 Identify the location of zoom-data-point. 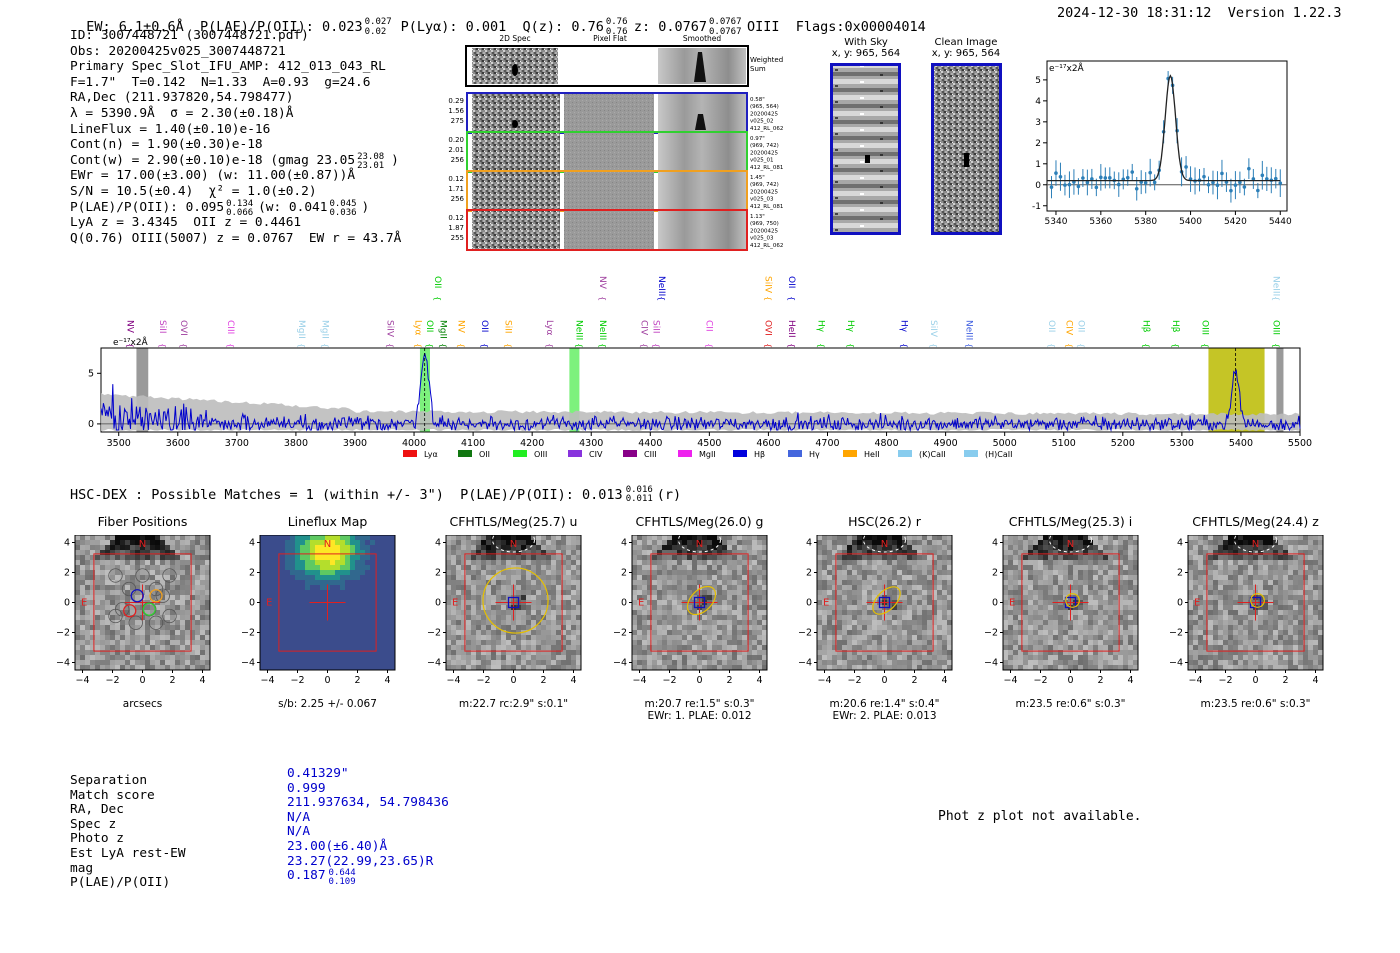
(1280, 183).